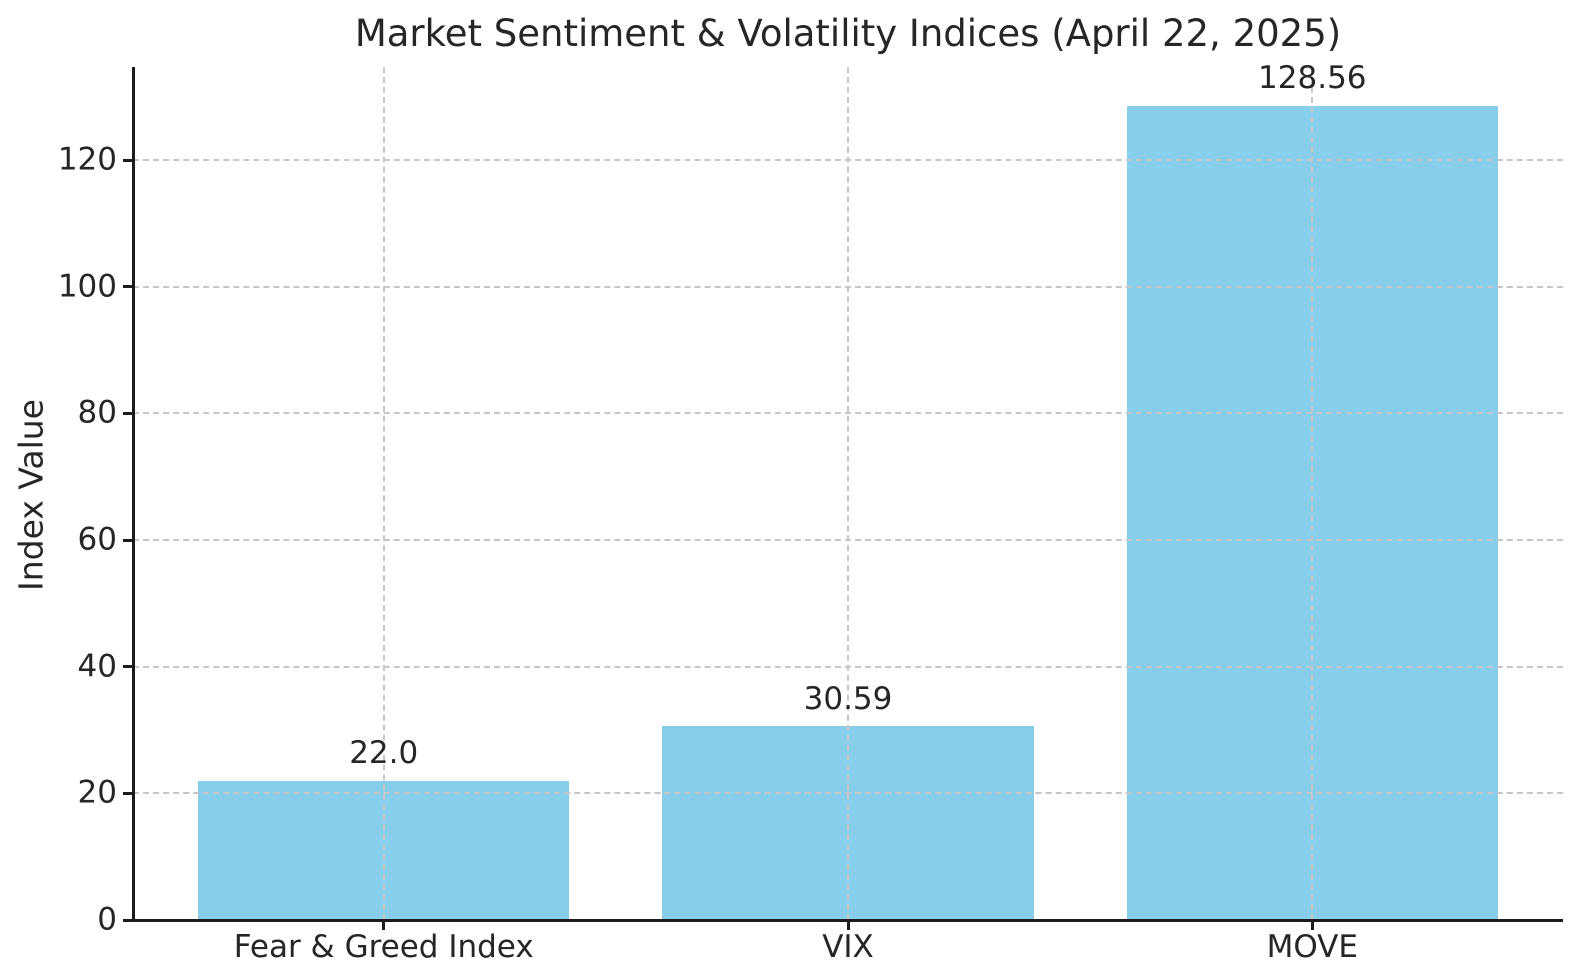 This screenshot has height=980, width=1580. I want to click on y-tick-label: 40, so click(97, 666).